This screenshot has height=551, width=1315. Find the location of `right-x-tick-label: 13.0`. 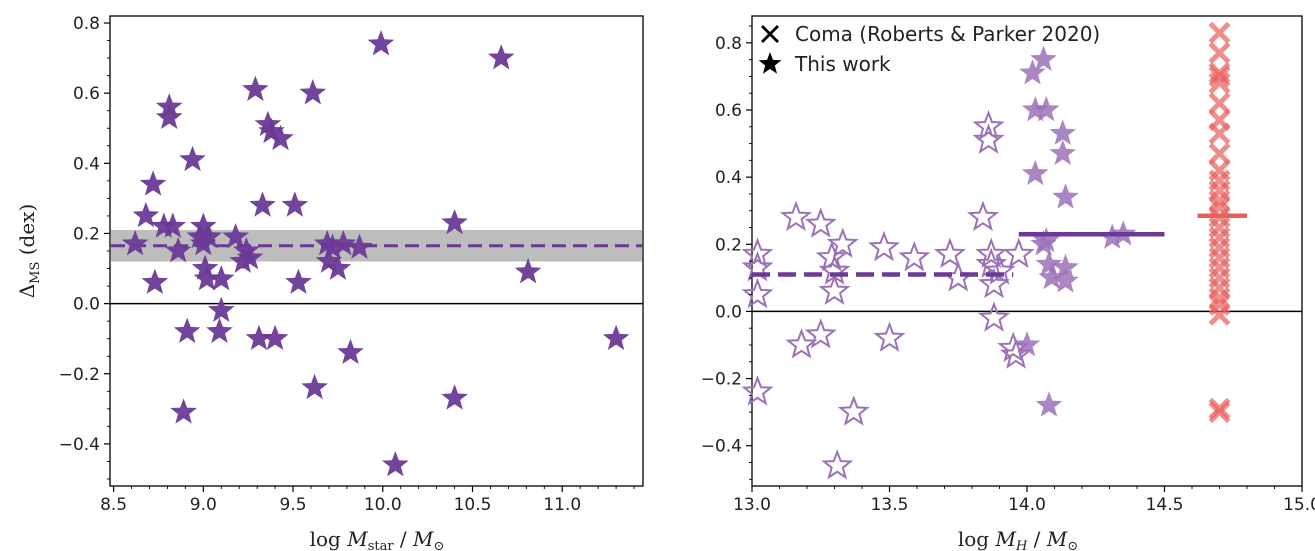

right-x-tick-label: 13.0 is located at coordinates (752, 505).